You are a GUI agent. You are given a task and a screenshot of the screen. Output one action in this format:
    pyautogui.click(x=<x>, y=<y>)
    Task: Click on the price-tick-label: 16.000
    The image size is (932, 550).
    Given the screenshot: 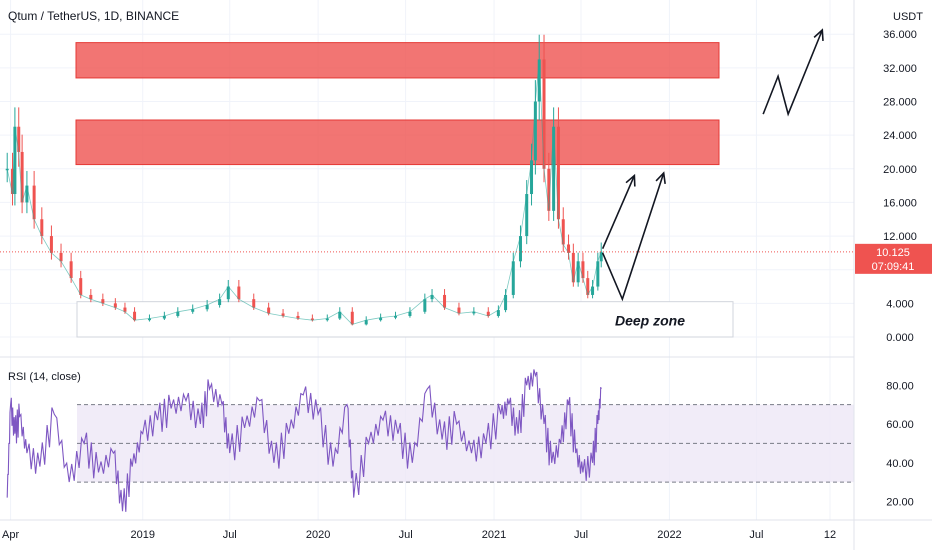 What is the action you would take?
    pyautogui.click(x=900, y=203)
    